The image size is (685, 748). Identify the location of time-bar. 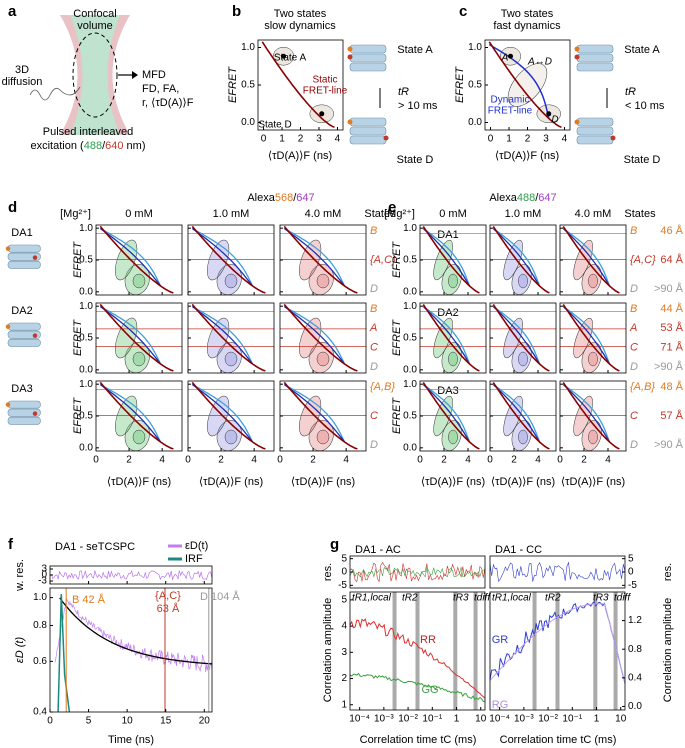
(534, 651).